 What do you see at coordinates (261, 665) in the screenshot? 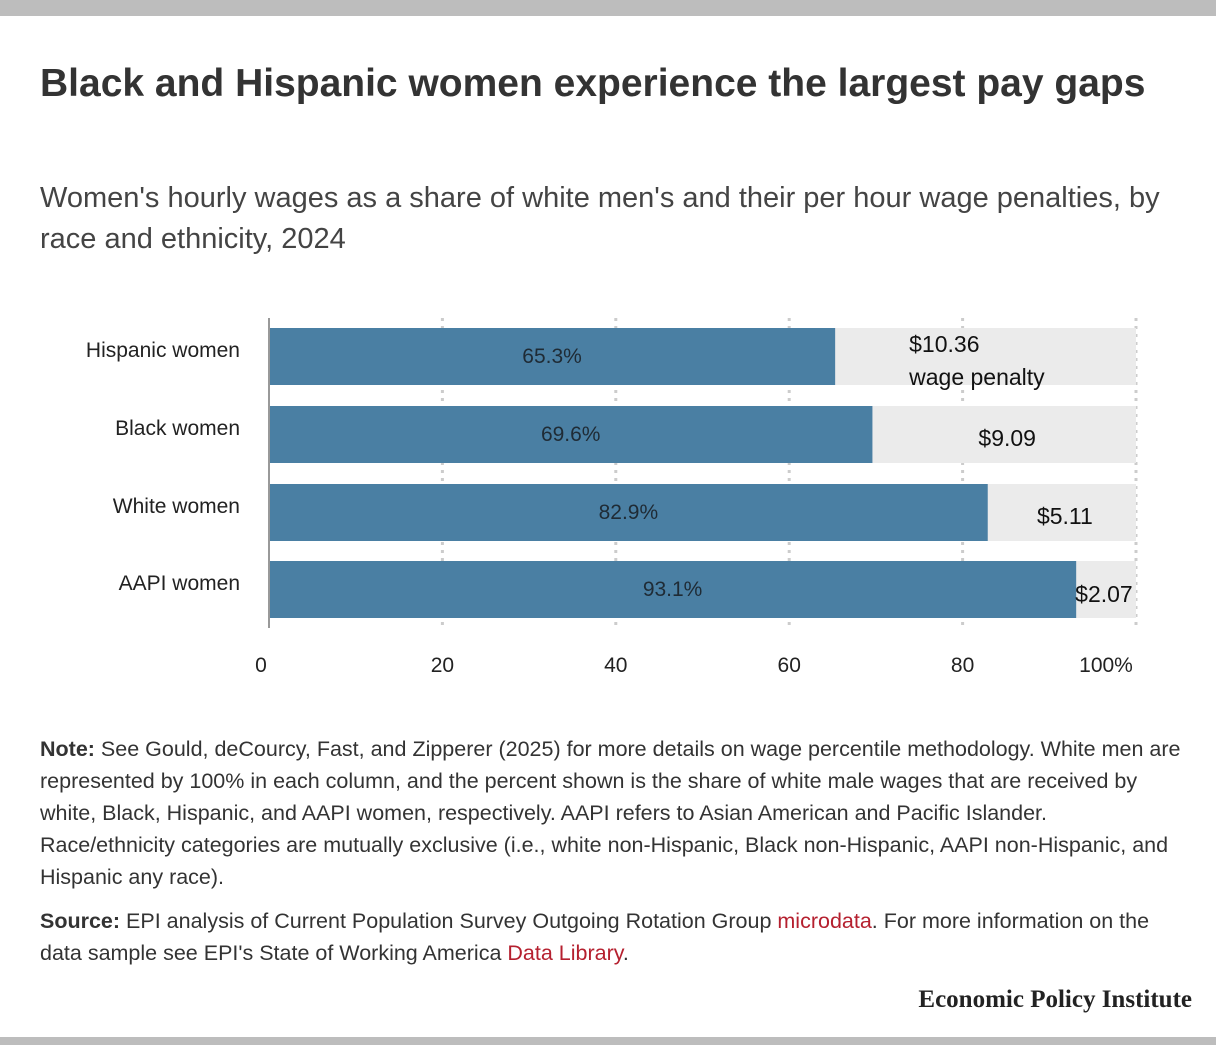
I see `x-tick-label-0: 0` at bounding box center [261, 665].